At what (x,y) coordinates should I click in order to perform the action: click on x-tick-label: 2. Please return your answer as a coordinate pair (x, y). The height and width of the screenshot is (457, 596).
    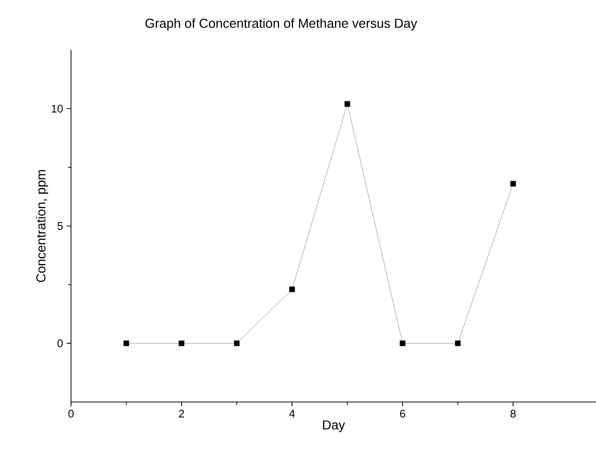
    Looking at the image, I should click on (181, 414).